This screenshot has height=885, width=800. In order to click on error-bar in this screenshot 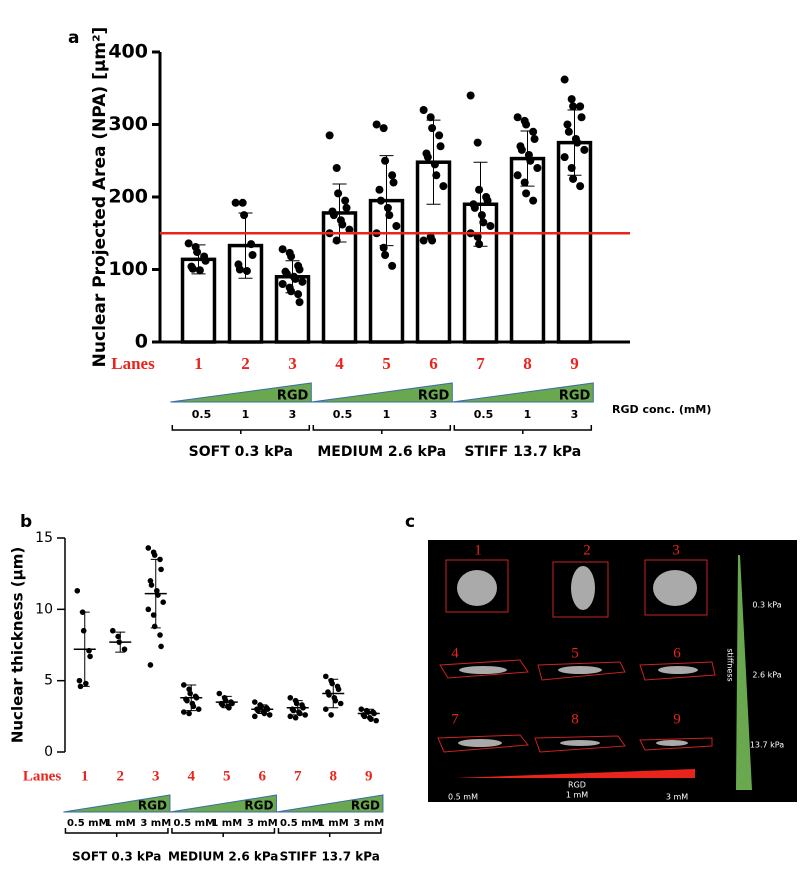, I will do `click(292, 277)`.